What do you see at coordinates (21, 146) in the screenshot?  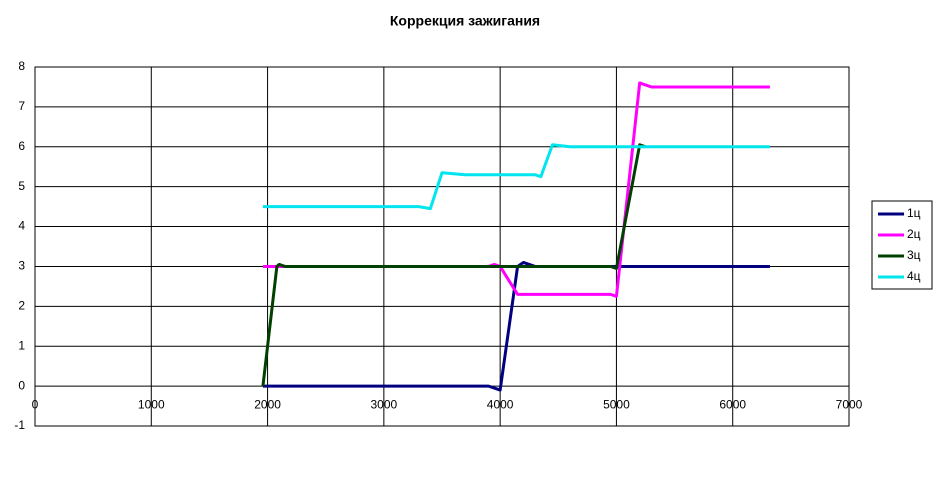 I see `y-tick-label: 6` at bounding box center [21, 146].